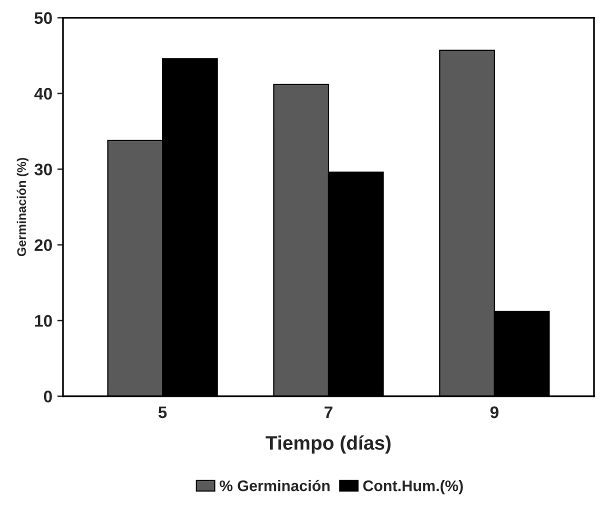  Describe the element at coordinates (43, 170) in the screenshot. I see `y-tick-label: 30` at that location.